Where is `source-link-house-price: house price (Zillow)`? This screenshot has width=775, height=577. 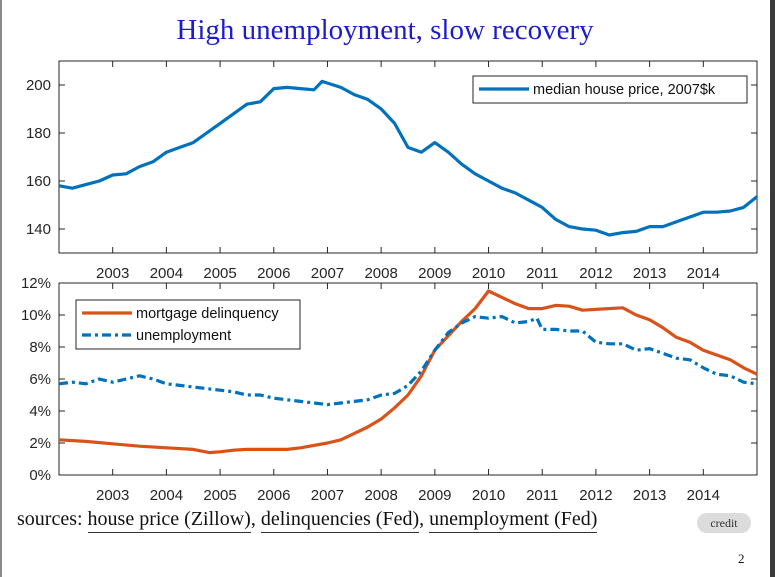 source-link-house-price: house price (Zillow) is located at coordinates (169, 520).